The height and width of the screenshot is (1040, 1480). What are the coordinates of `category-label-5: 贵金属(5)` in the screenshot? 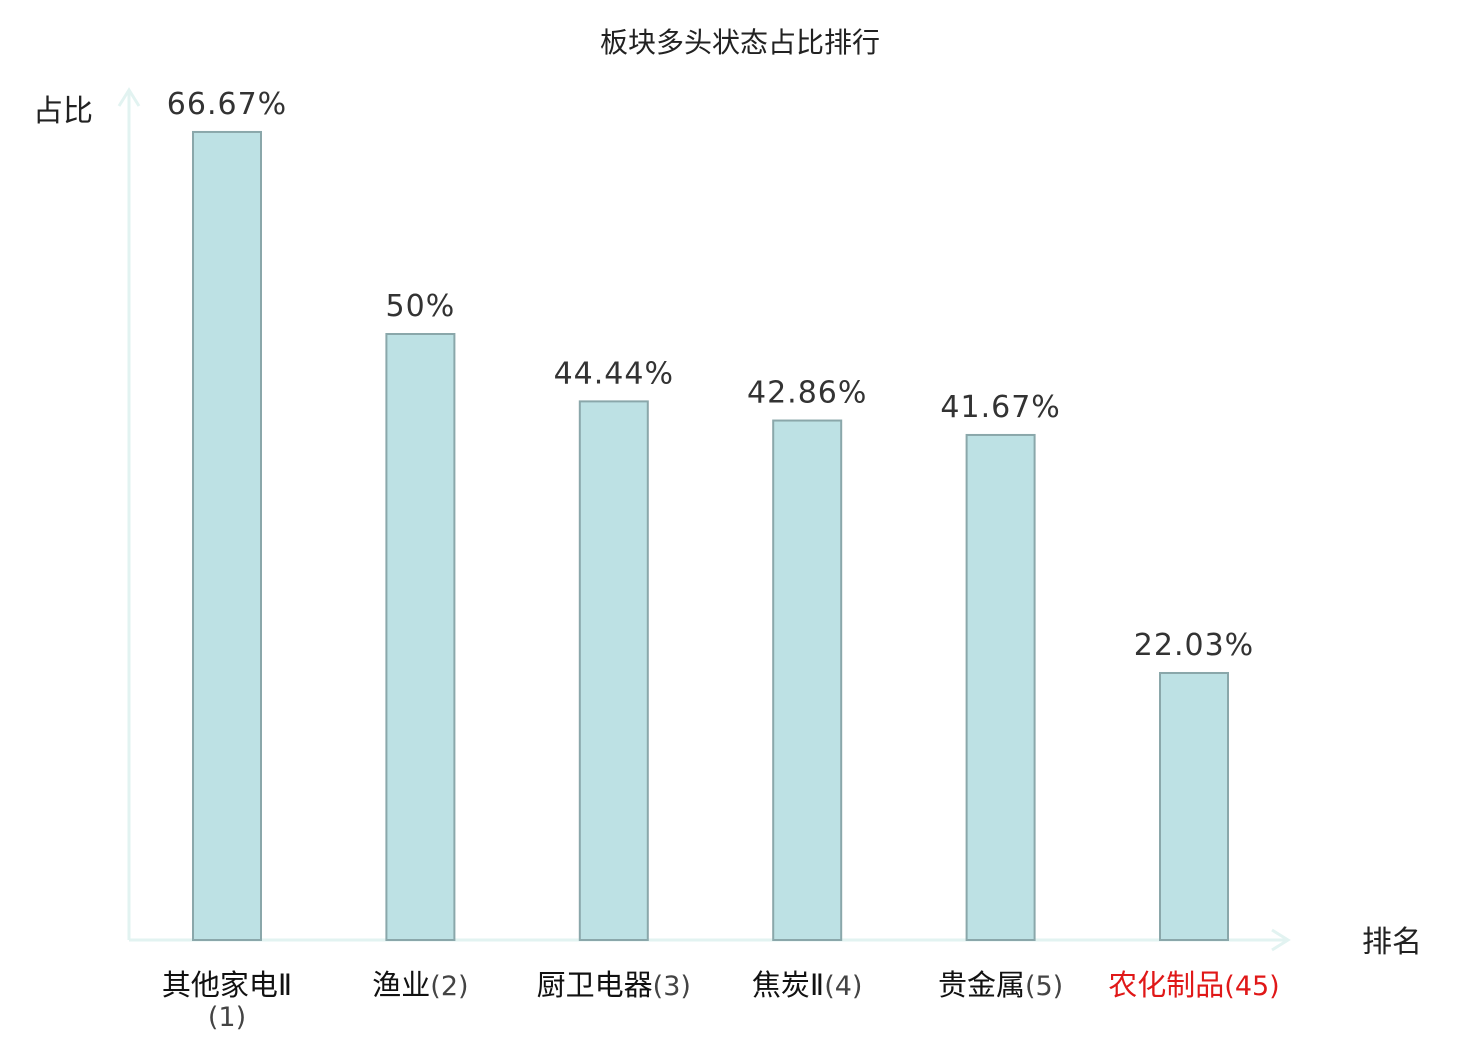 It's located at (1000, 985).